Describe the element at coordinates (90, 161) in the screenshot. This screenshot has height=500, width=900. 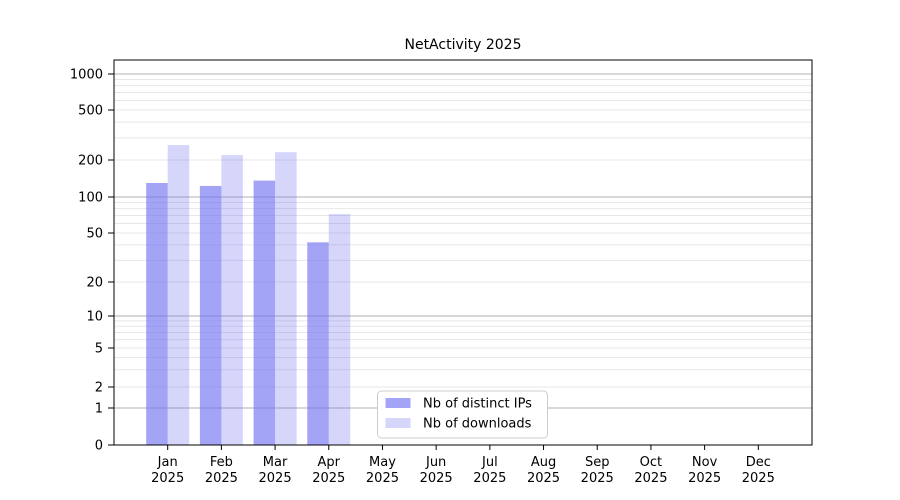
I see `y-tick-label-200: 200` at that location.